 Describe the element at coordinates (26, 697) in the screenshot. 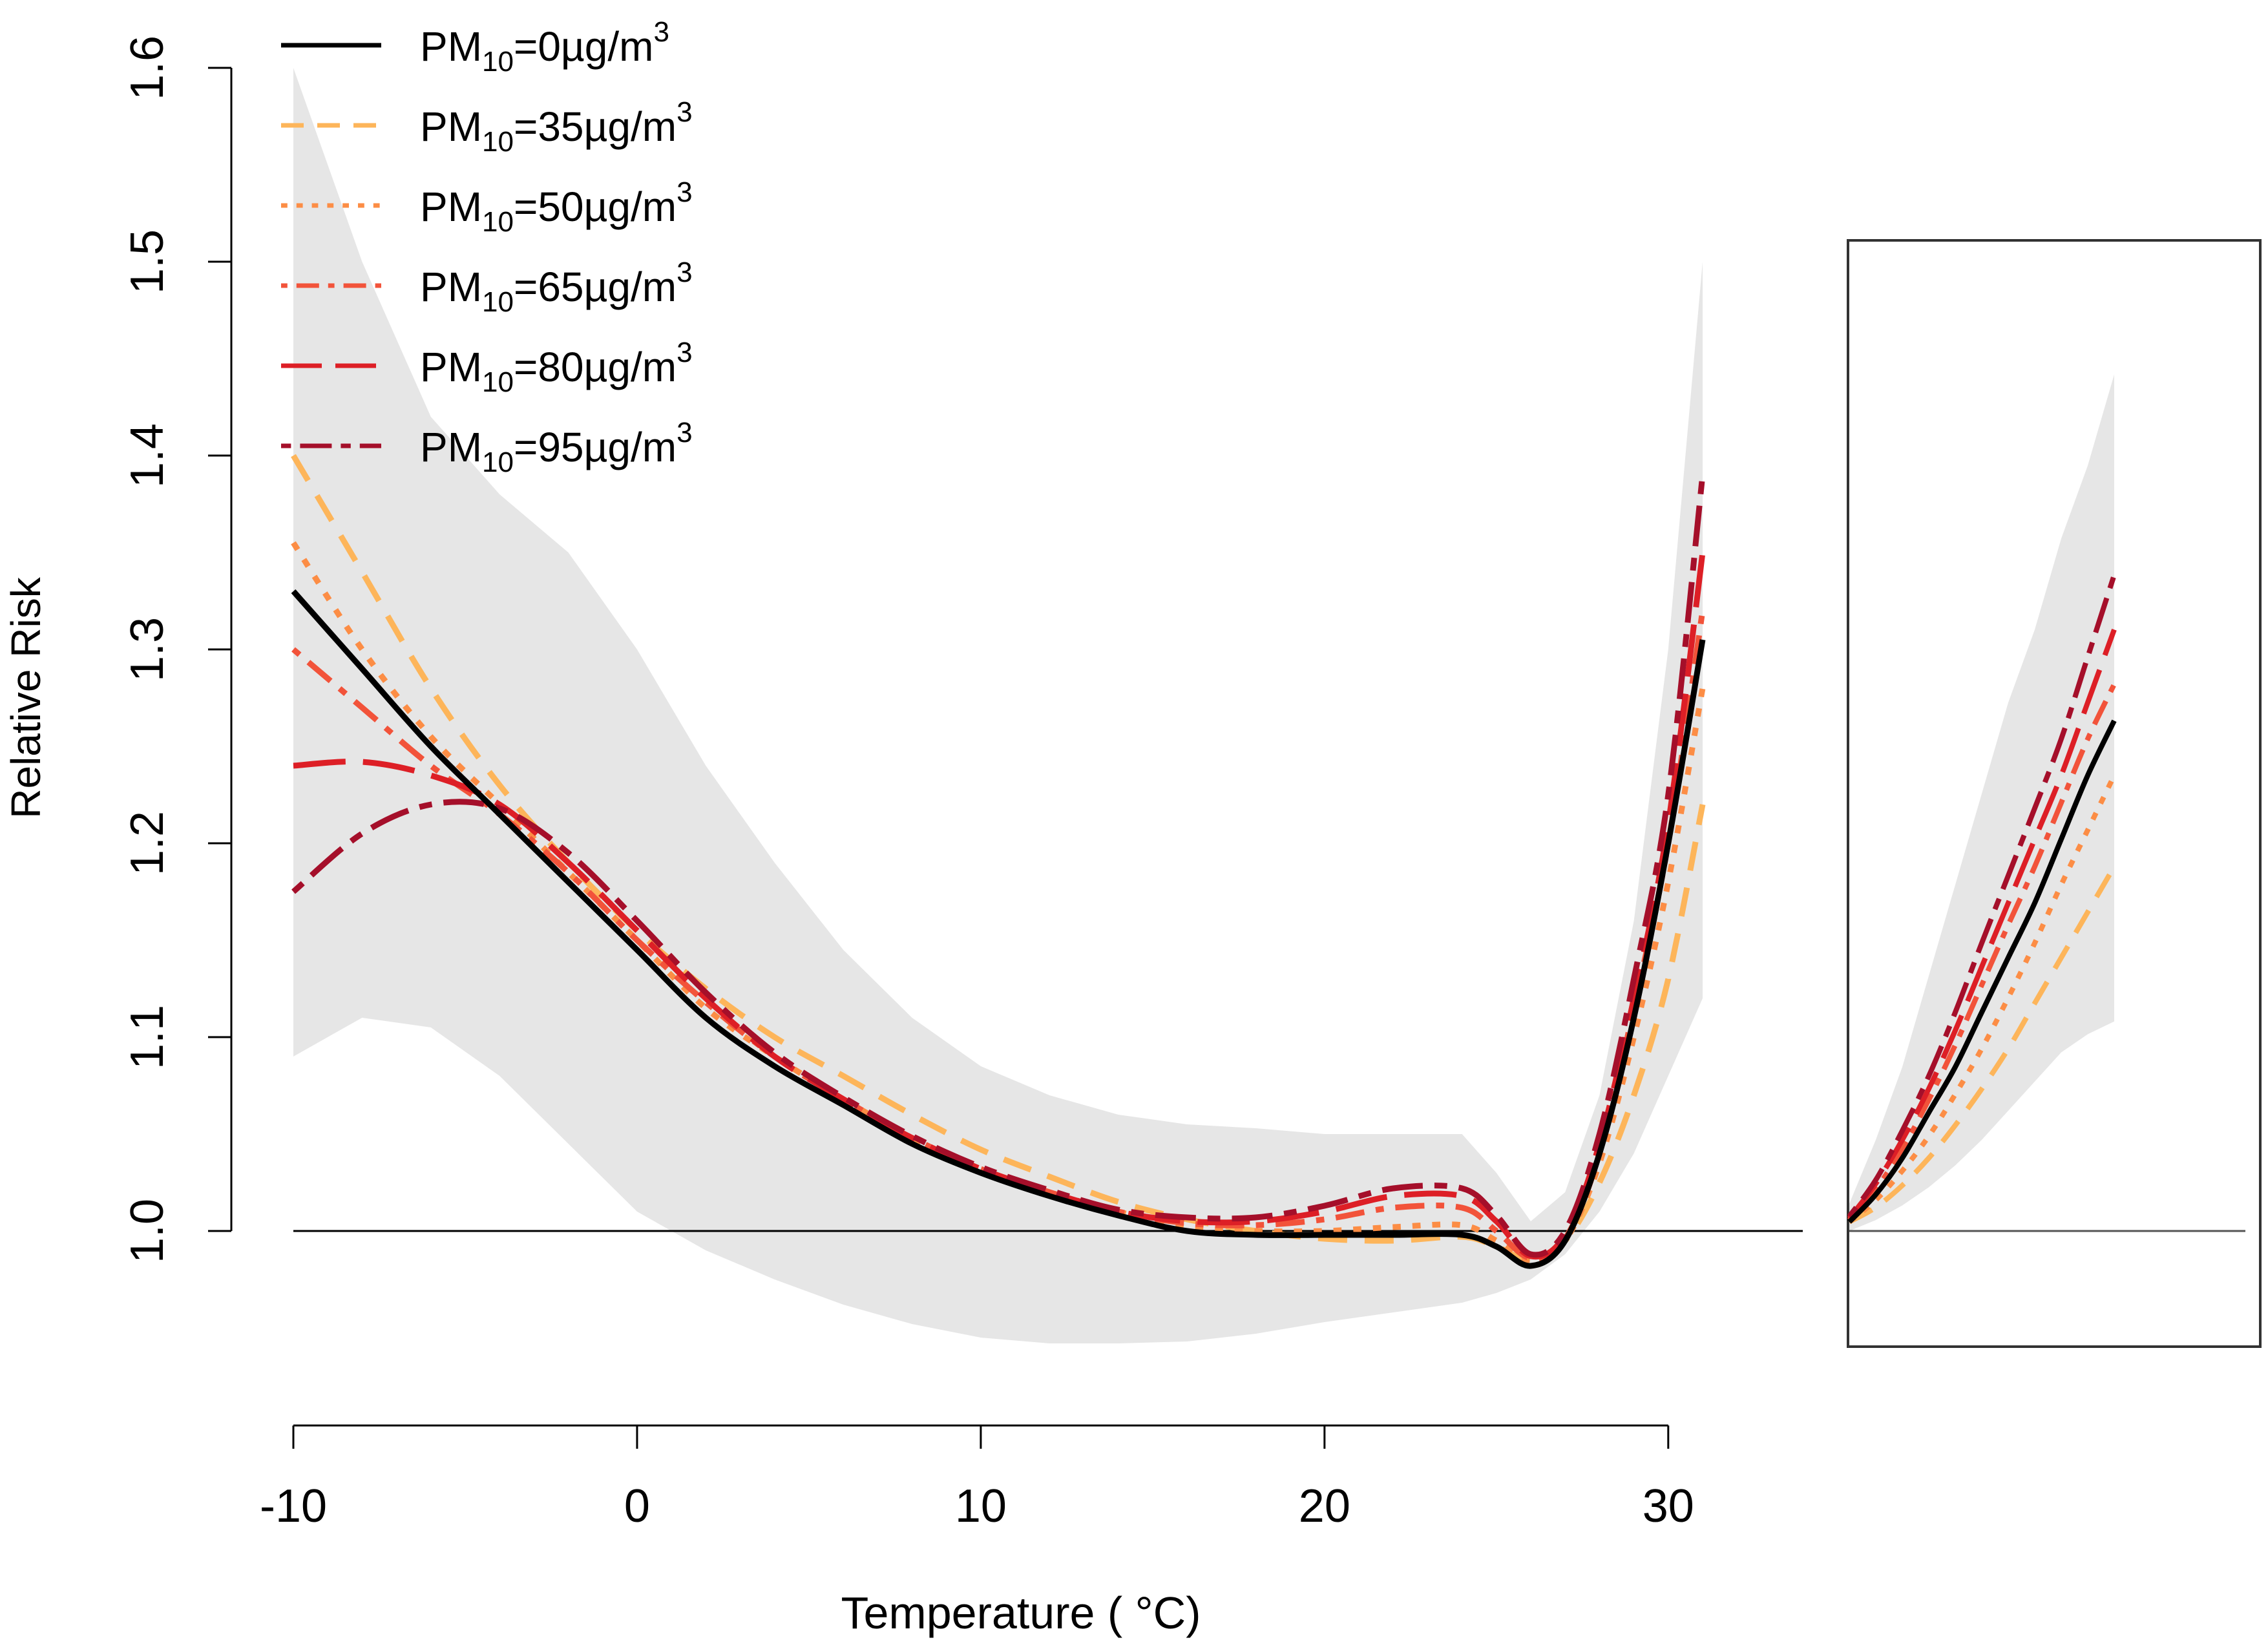

I see `y-axis-label: Relative Risk` at that location.